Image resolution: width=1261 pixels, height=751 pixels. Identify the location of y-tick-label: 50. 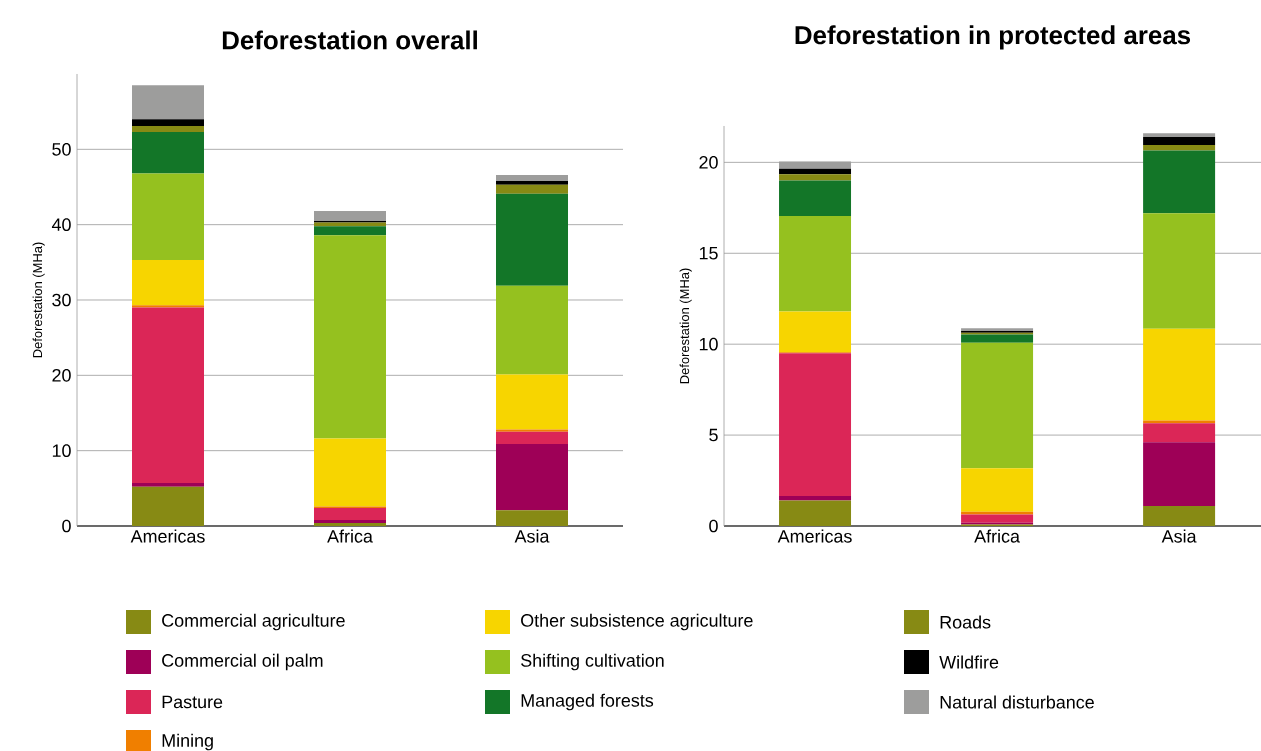
(61, 149).